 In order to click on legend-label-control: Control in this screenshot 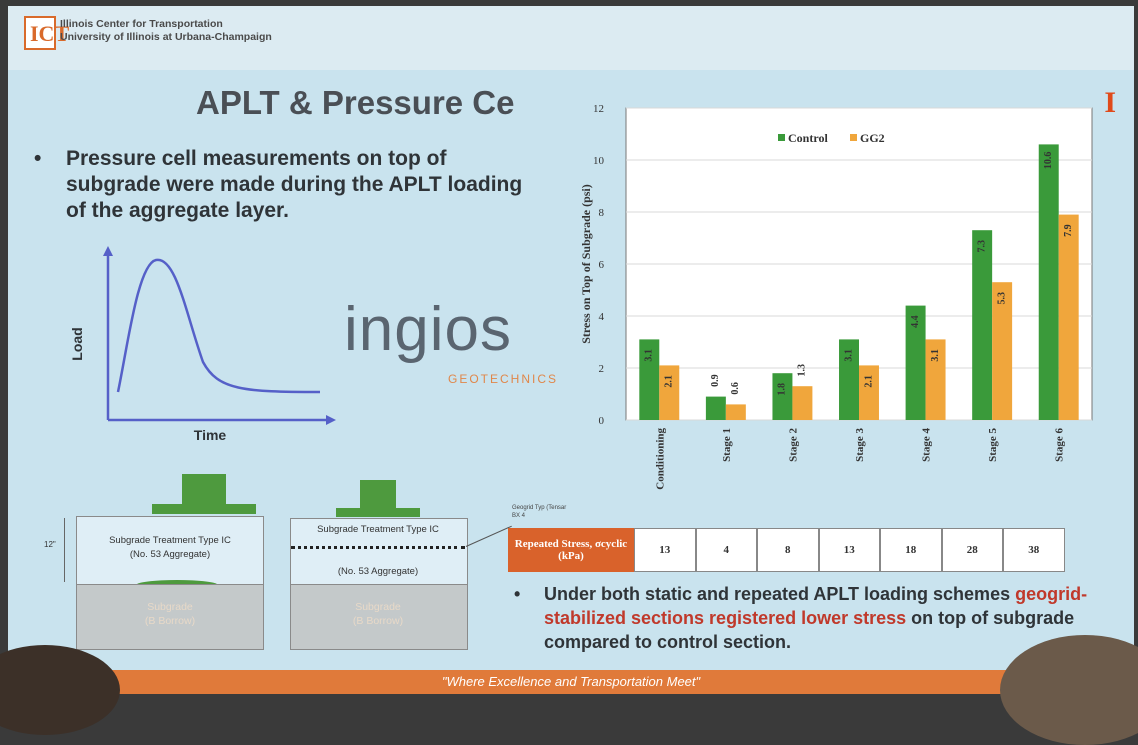, I will do `click(808, 138)`.